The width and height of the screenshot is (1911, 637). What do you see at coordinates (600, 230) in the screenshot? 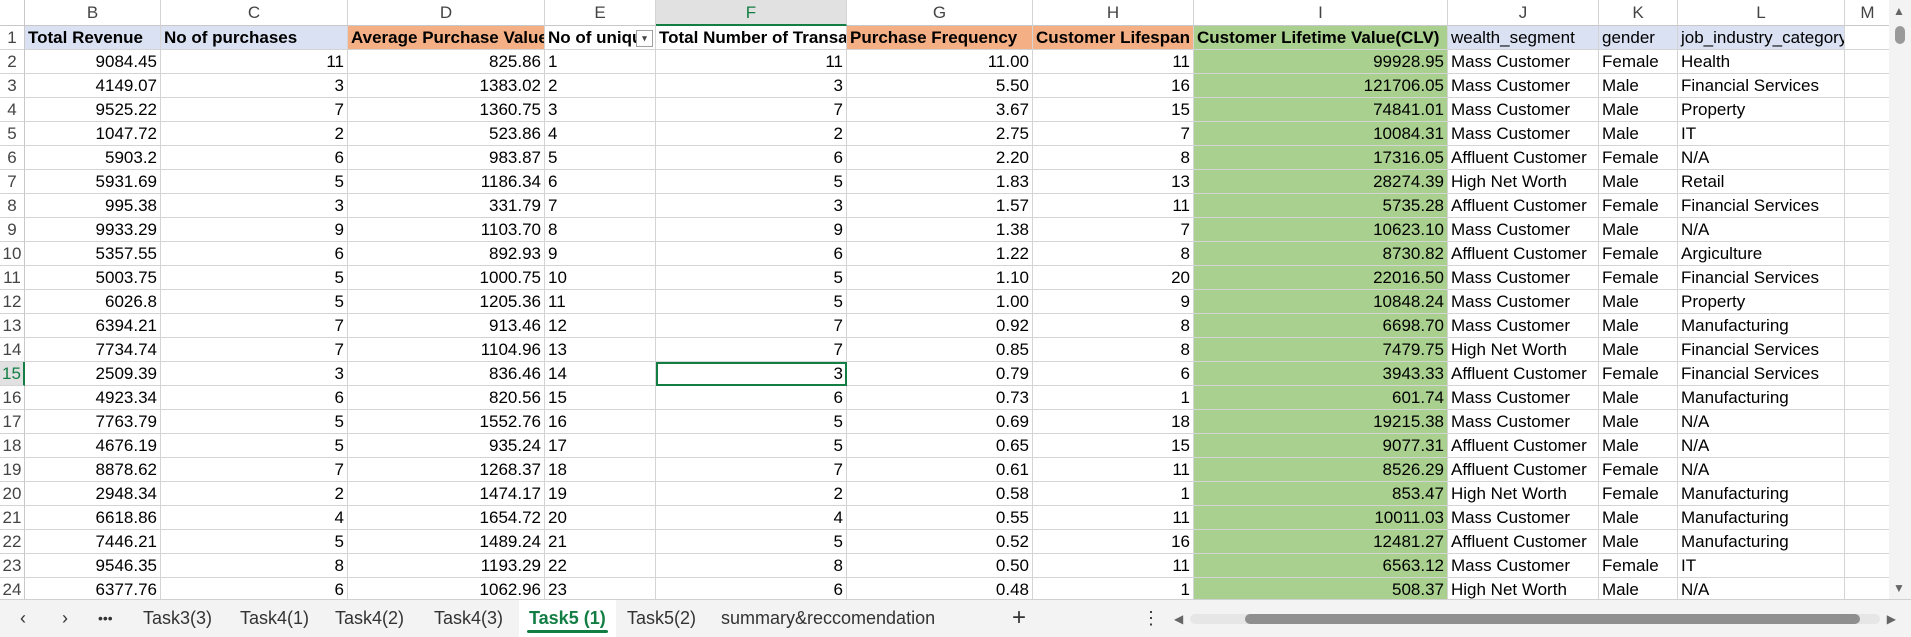
I see `cell-e: 8` at bounding box center [600, 230].